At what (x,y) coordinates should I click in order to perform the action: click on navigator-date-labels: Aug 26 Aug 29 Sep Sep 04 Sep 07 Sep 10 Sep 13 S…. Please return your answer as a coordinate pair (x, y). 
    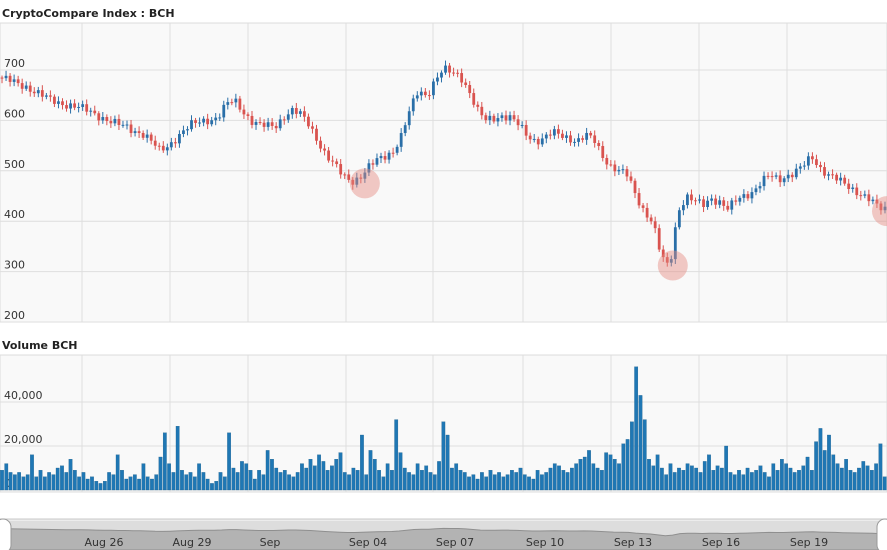
    Looking at the image, I should click on (457, 542).